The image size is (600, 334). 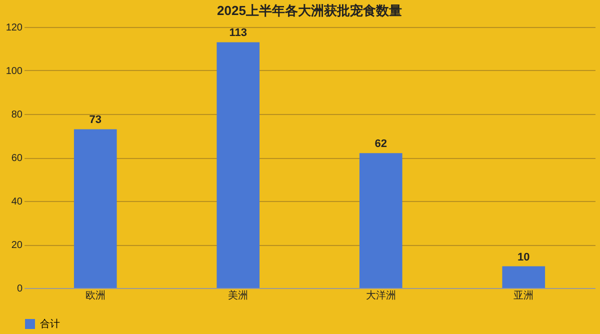 I want to click on y-tick-label: 120, so click(x=14, y=28).